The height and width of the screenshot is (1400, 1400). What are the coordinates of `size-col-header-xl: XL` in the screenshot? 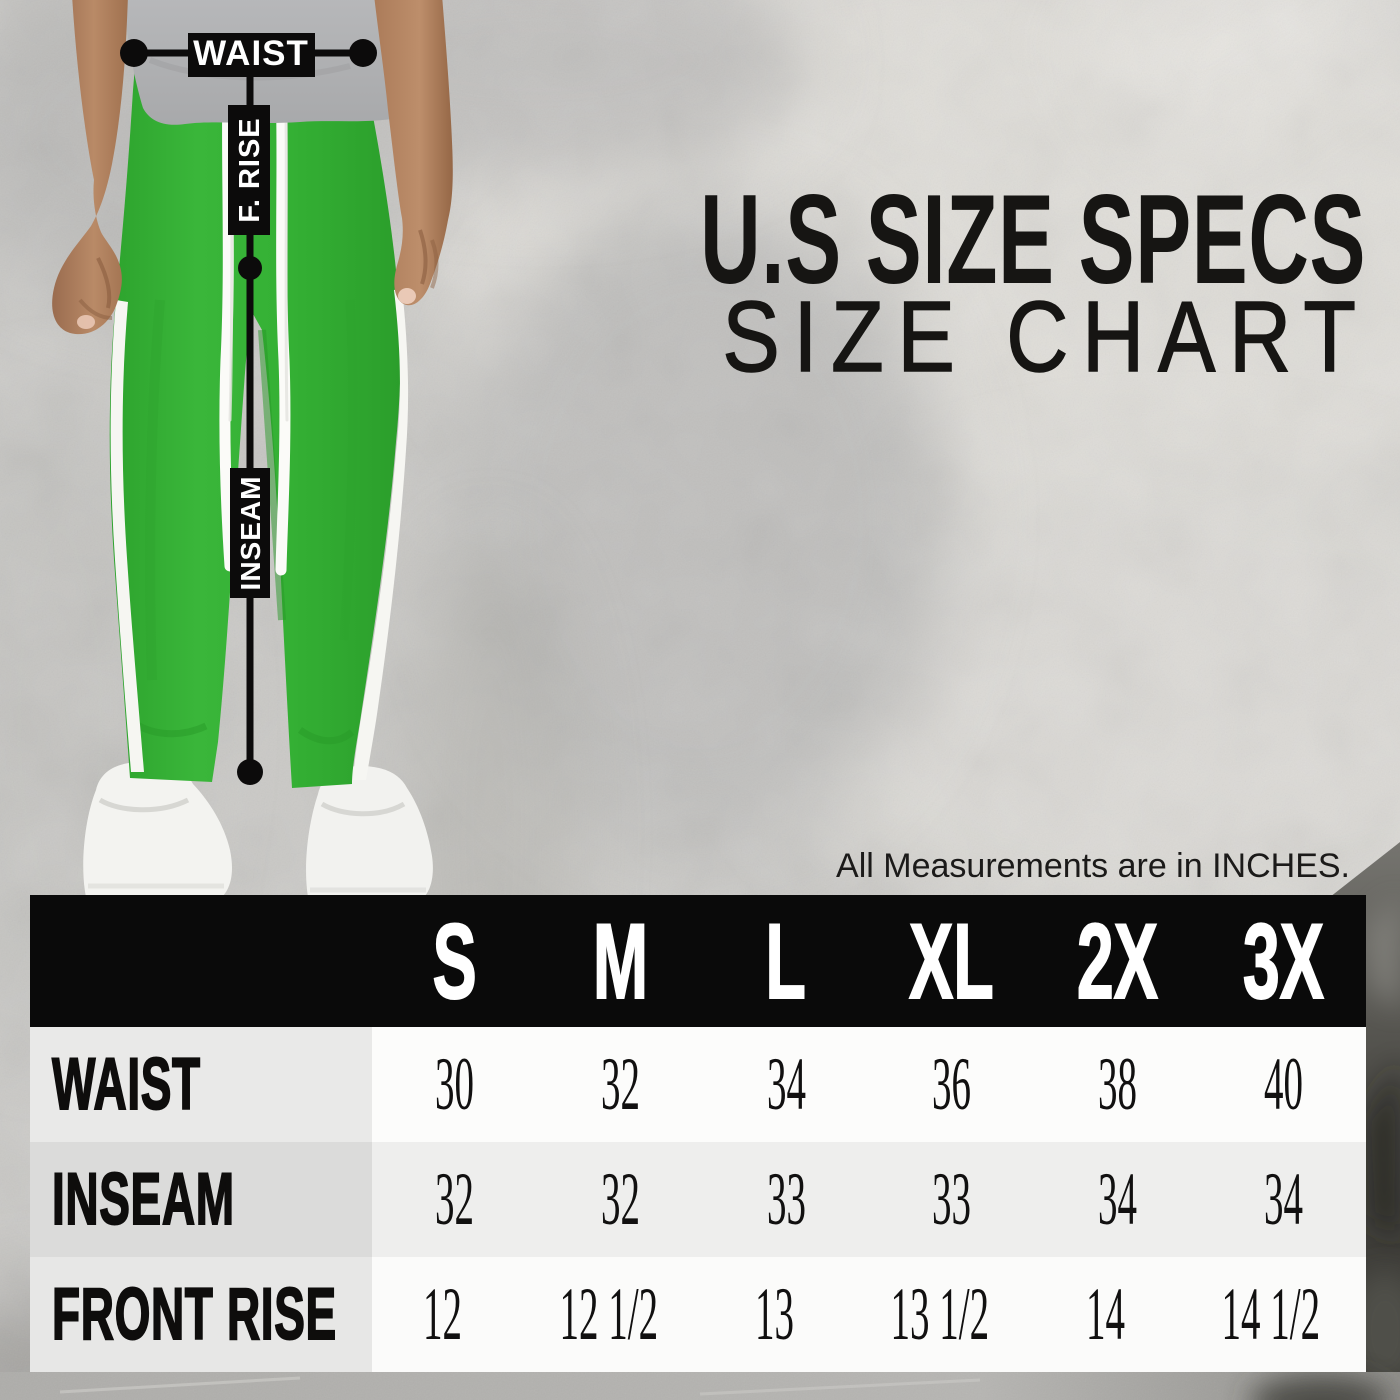 It's located at (952, 960).